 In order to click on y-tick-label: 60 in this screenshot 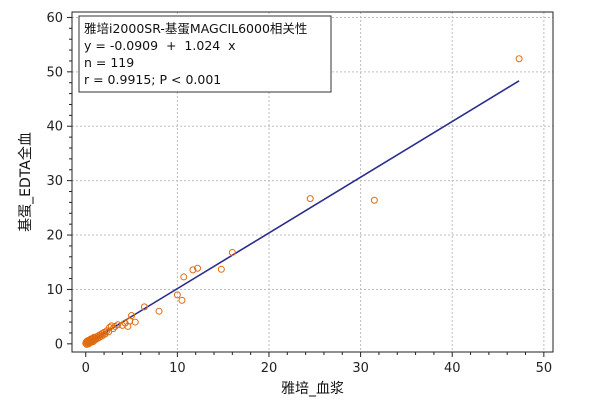, I will do `click(54, 18)`.